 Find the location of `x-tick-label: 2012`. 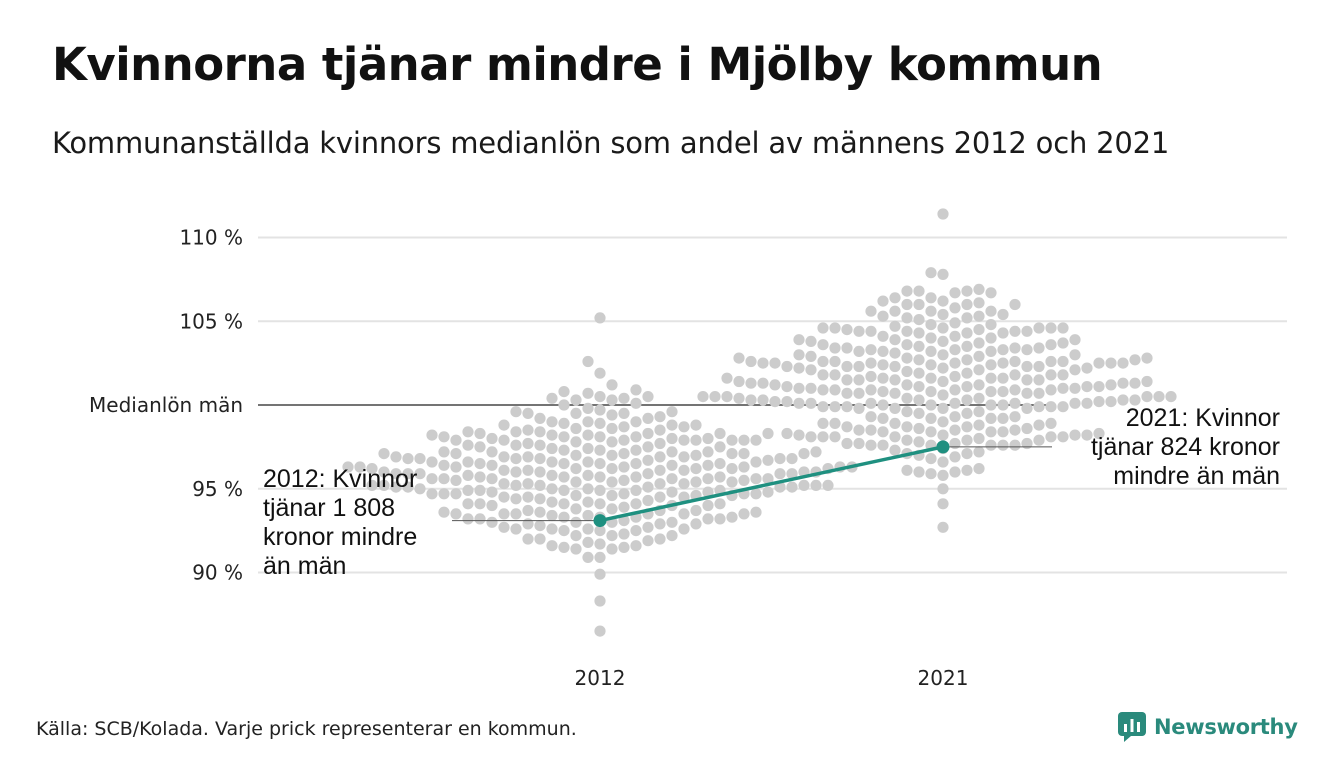

x-tick-label: 2012 is located at coordinates (600, 678).